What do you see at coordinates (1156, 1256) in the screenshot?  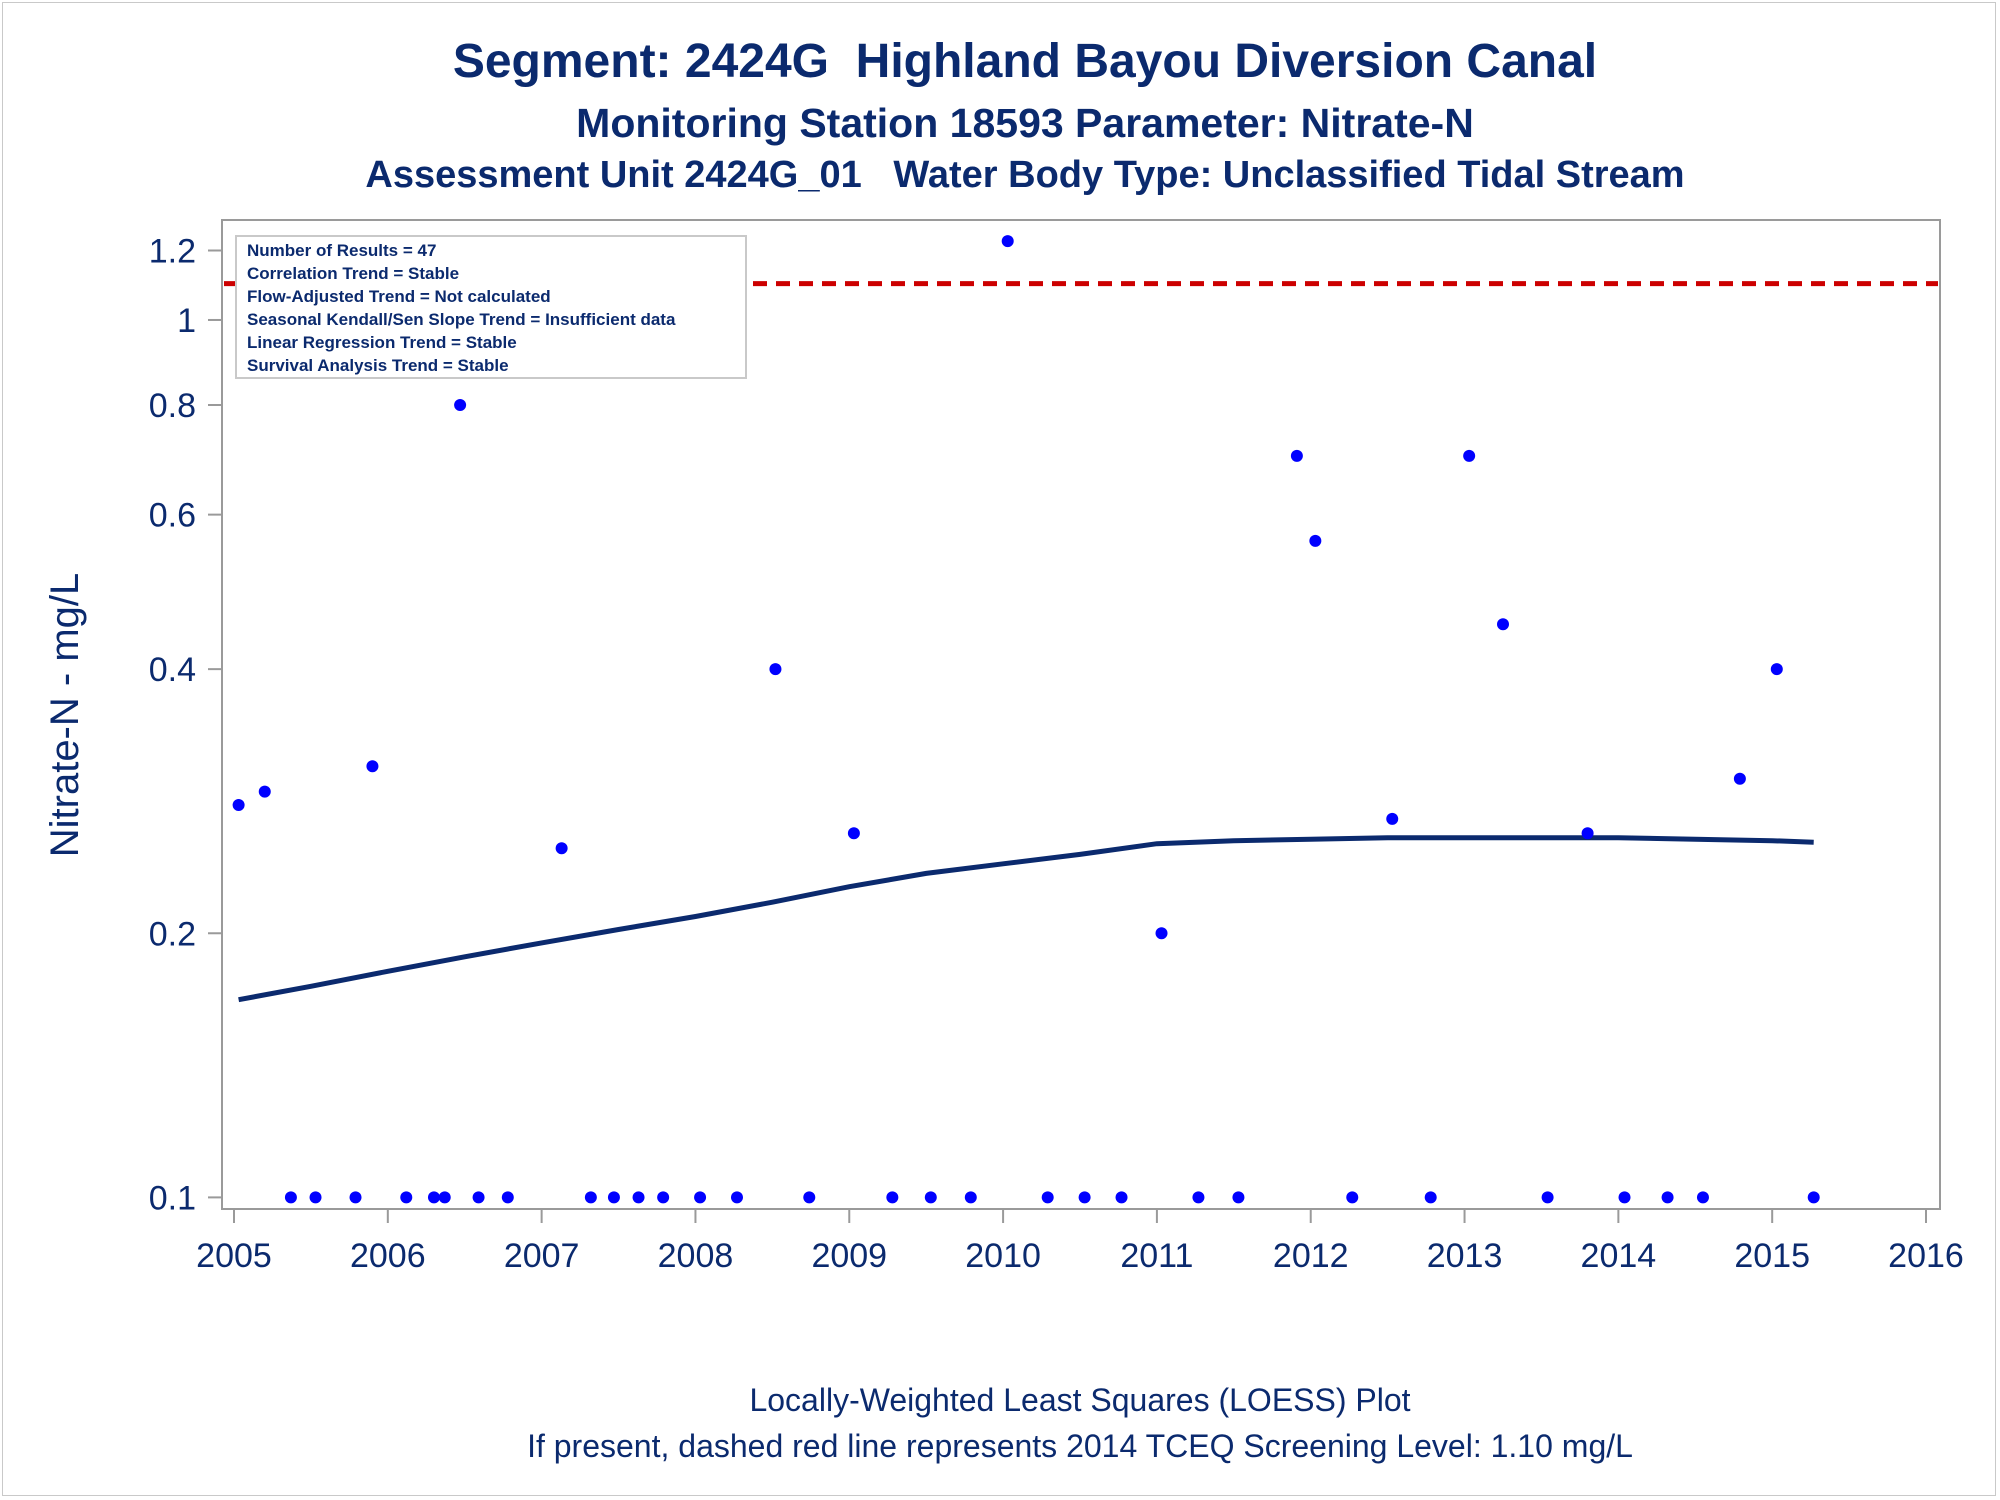 I see `x-tick-label: 2011` at bounding box center [1156, 1256].